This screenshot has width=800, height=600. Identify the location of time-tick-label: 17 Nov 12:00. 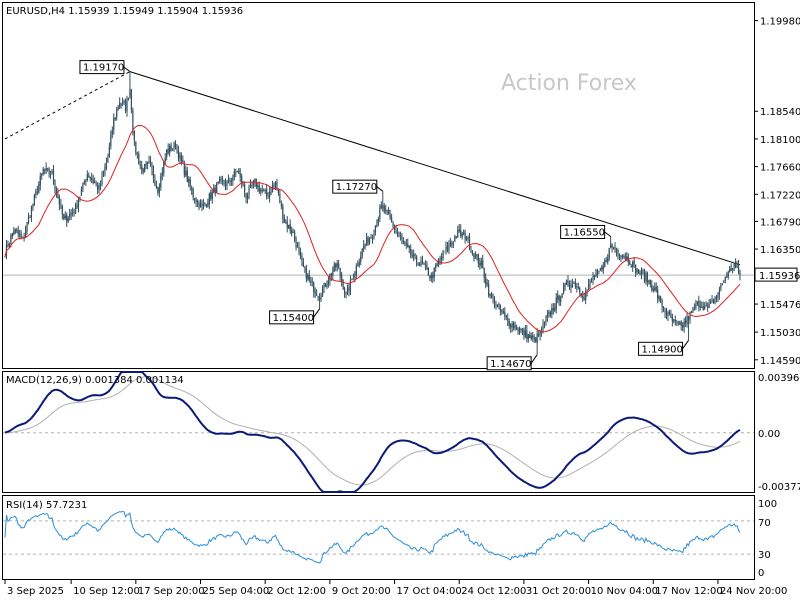
(688, 591).